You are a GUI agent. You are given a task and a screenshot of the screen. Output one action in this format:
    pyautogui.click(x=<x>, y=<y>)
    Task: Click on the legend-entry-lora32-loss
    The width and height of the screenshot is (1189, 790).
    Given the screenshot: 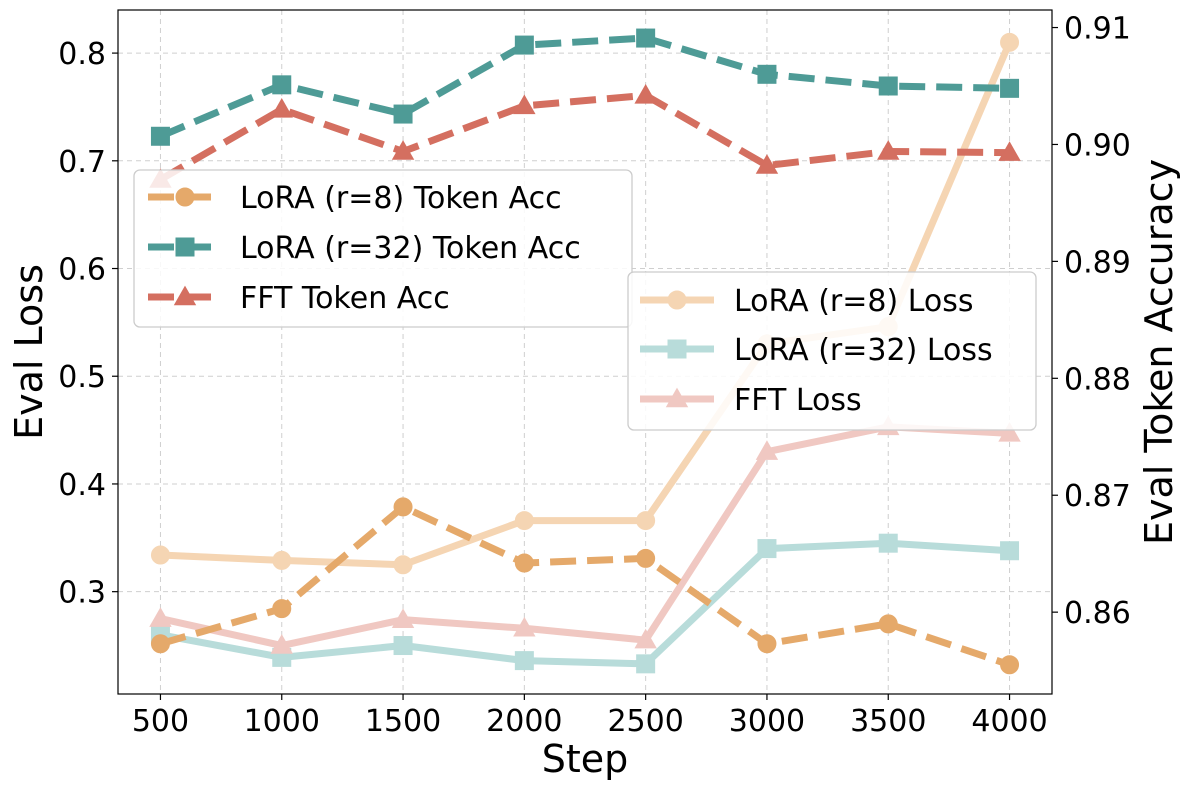 What is the action you would take?
    pyautogui.click(x=677, y=349)
    